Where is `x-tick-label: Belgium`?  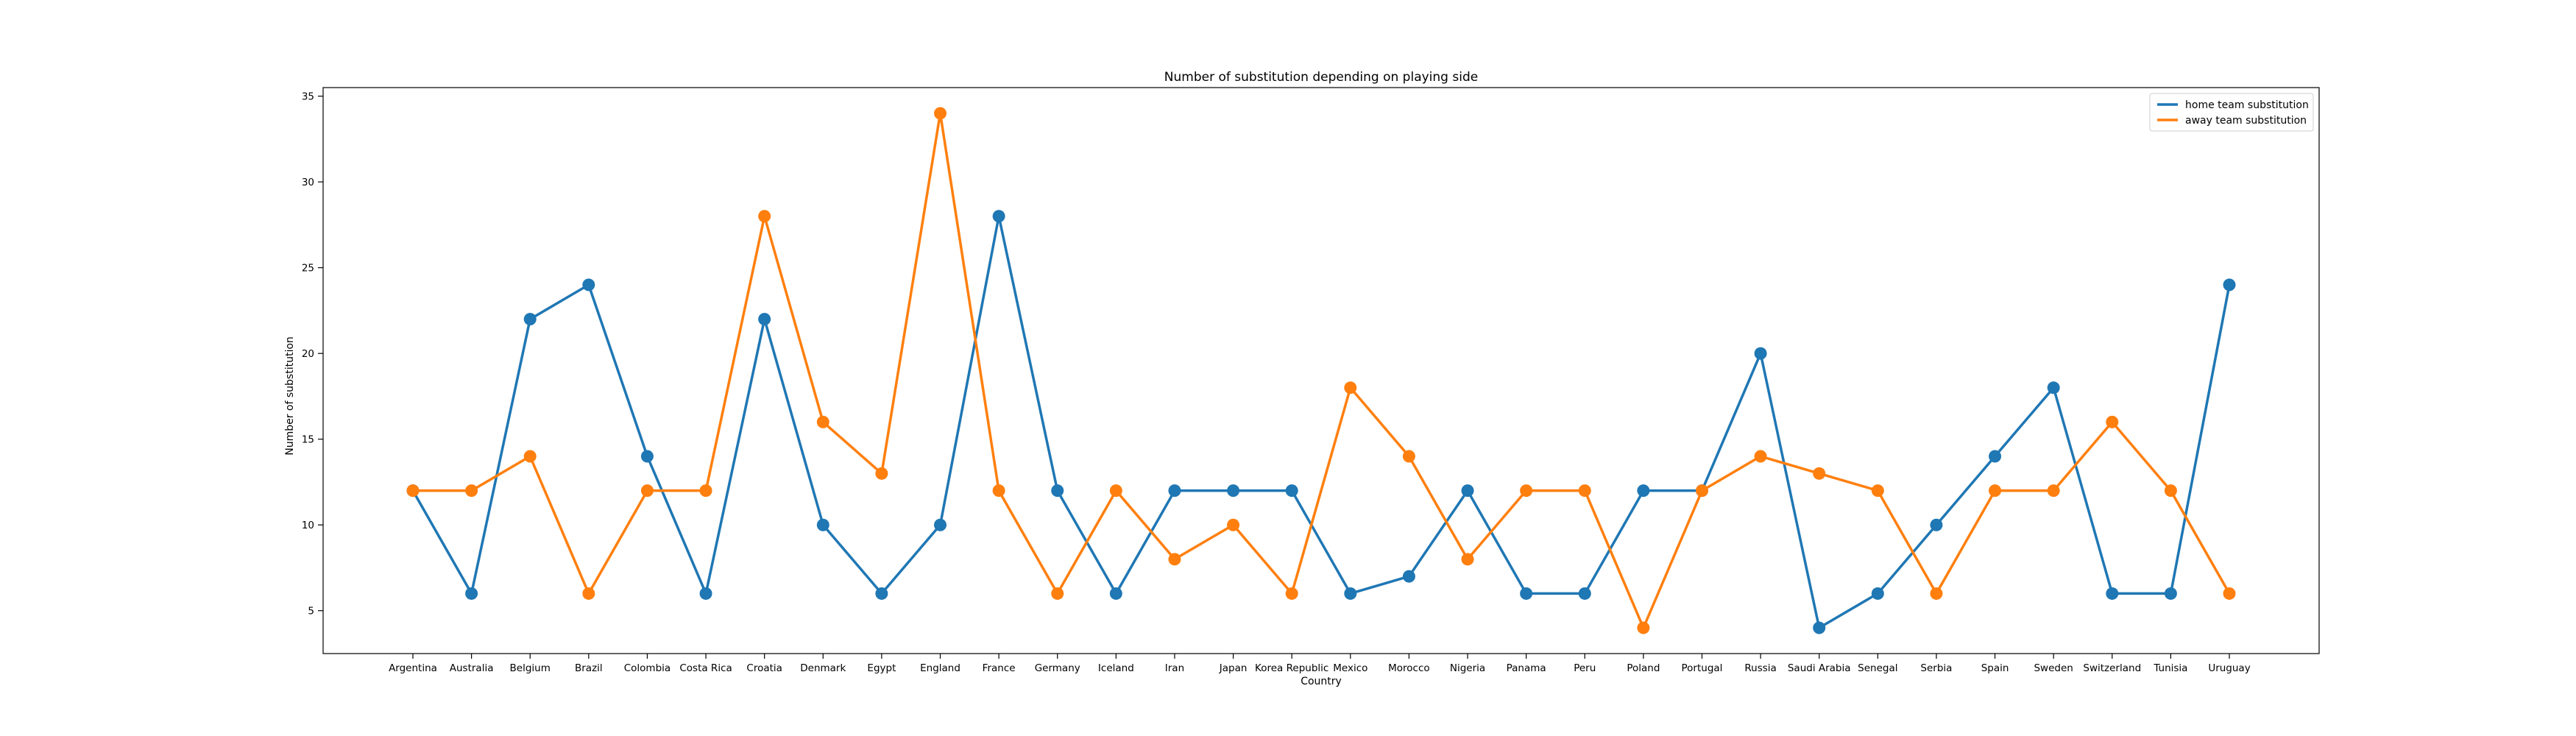 x-tick-label: Belgium is located at coordinates (530, 668).